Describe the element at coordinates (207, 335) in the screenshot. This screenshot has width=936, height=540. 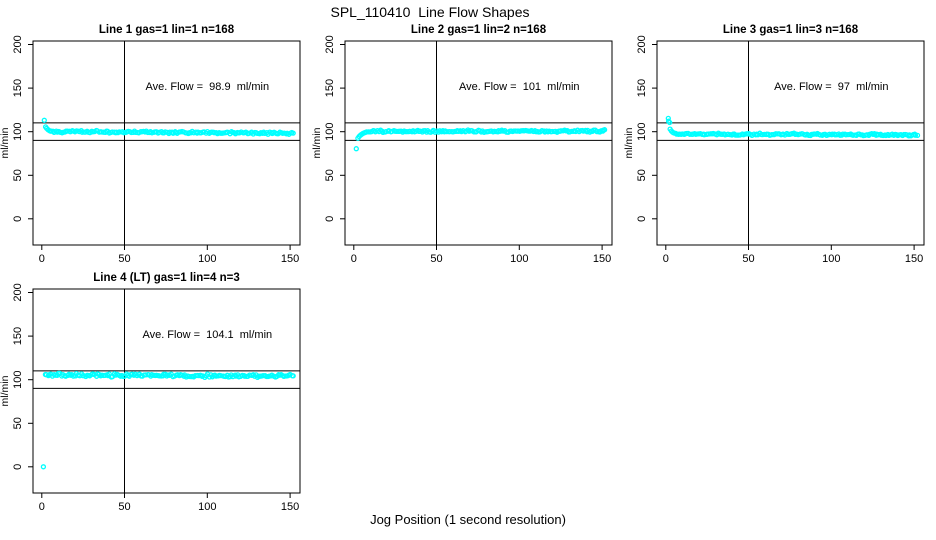
I see `ave-flow-annotation: Ave. Flow = 104.1 ml/min` at that location.